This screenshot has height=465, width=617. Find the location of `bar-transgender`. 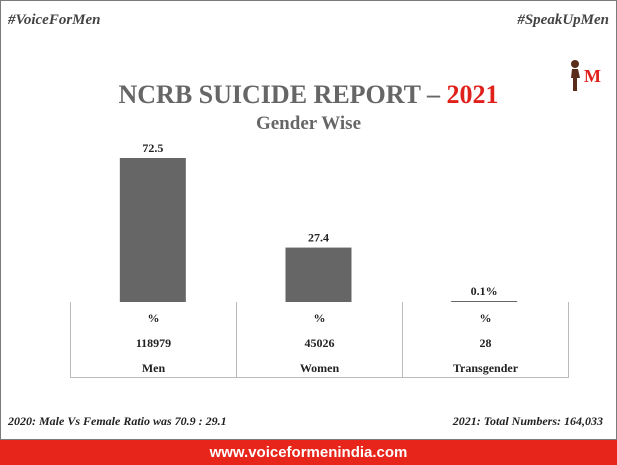

bar-transgender is located at coordinates (484, 301).